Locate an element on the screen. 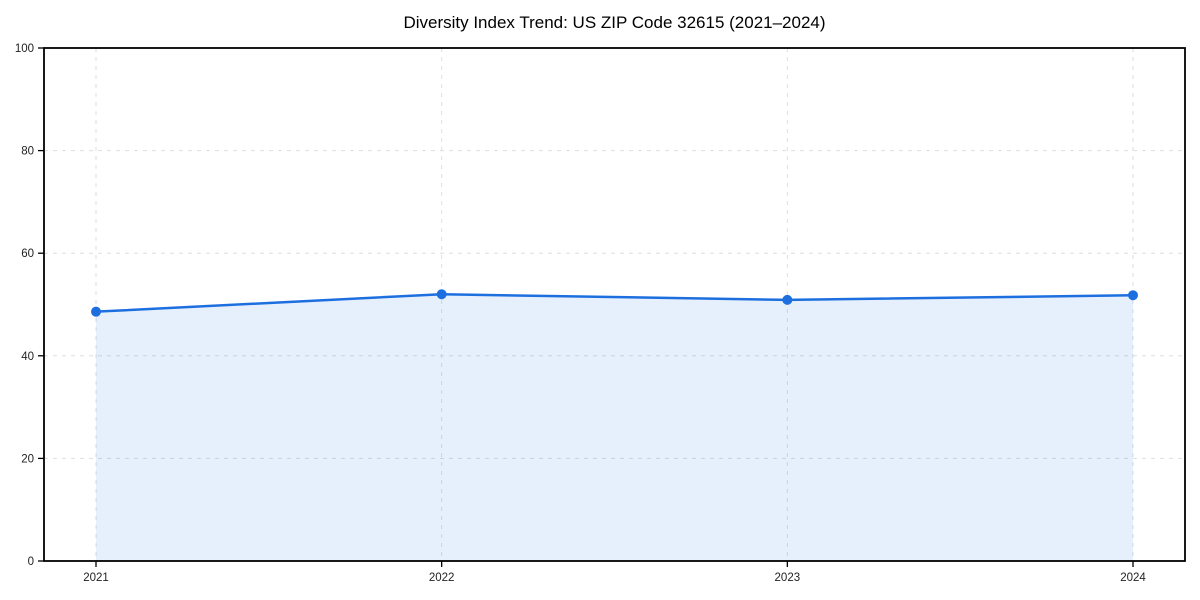 This screenshot has width=1200, height=600. y-tick-label: 60 is located at coordinates (27, 254).